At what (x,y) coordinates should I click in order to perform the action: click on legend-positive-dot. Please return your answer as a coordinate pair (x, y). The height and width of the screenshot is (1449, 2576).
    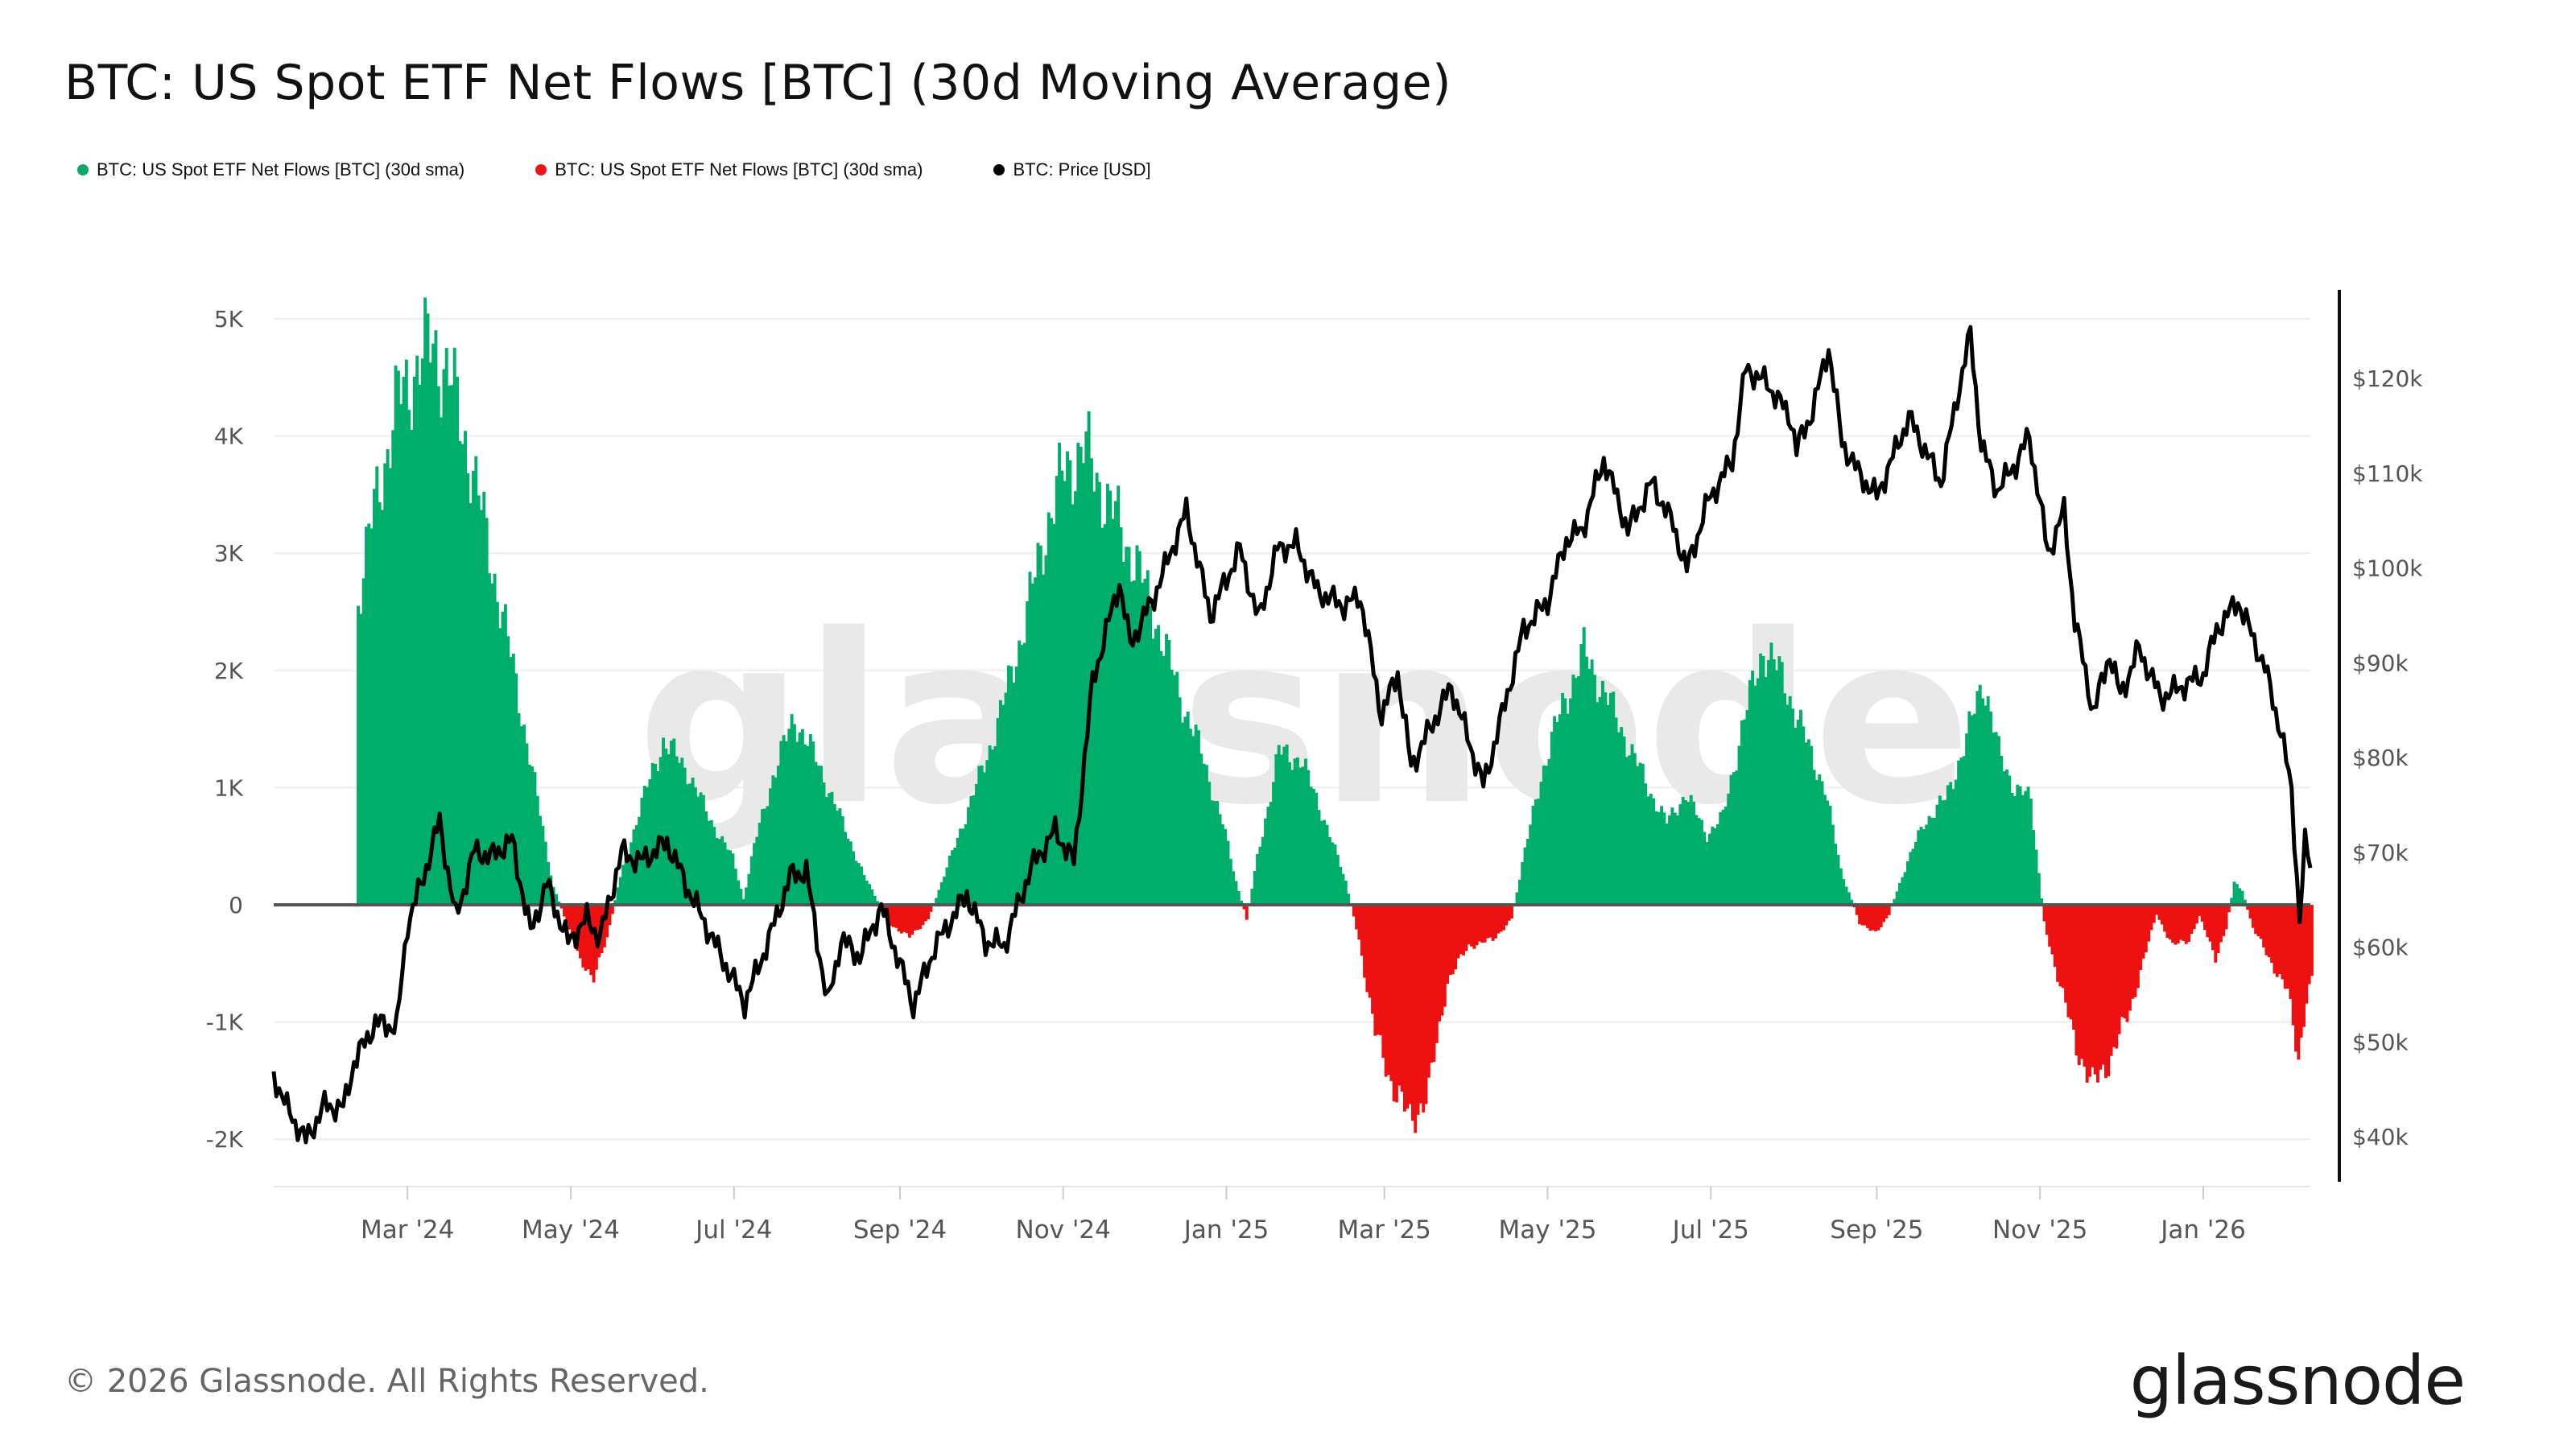
    Looking at the image, I should click on (83, 169).